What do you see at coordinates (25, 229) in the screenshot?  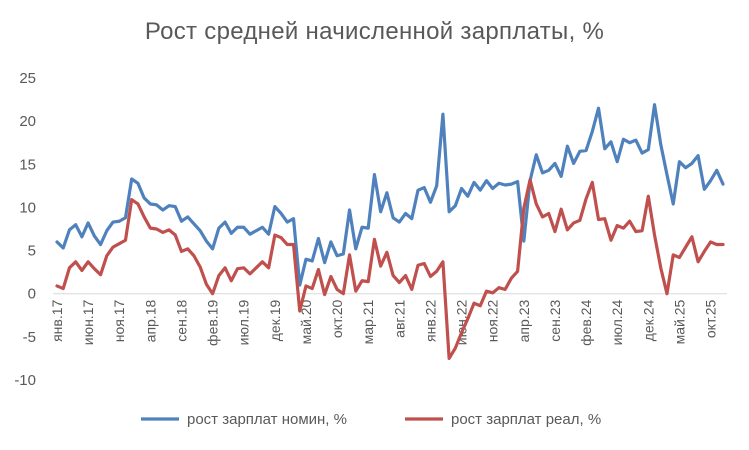 I see `y-axis: -10 -5 0 5 10 15 20 25` at bounding box center [25, 229].